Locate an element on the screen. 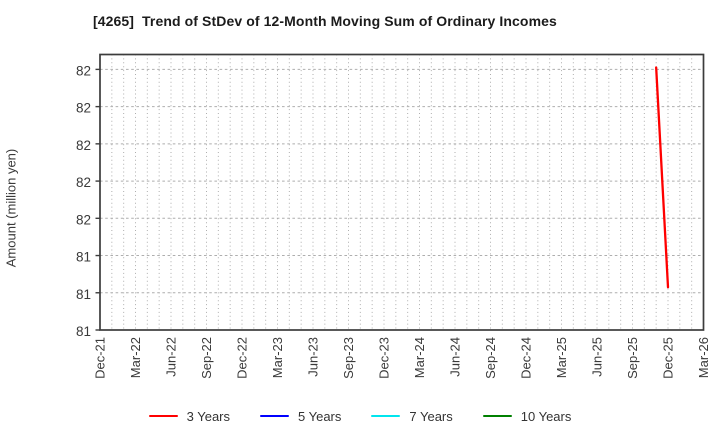  x-tick-label: Mar-22 is located at coordinates (135, 357).